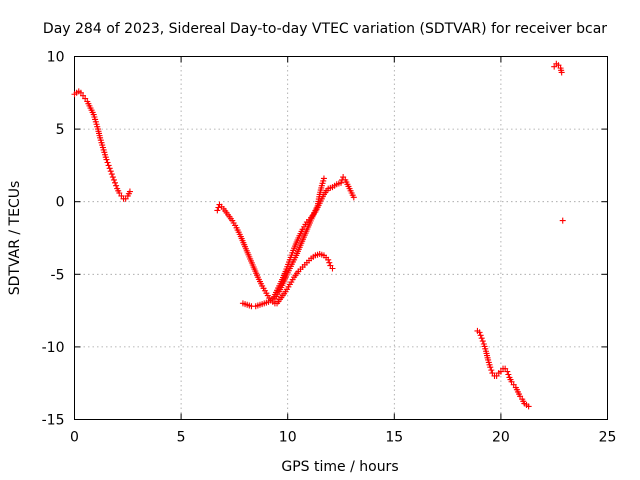  Describe the element at coordinates (394, 438) in the screenshot. I see `x-tick-label: 15` at that location.